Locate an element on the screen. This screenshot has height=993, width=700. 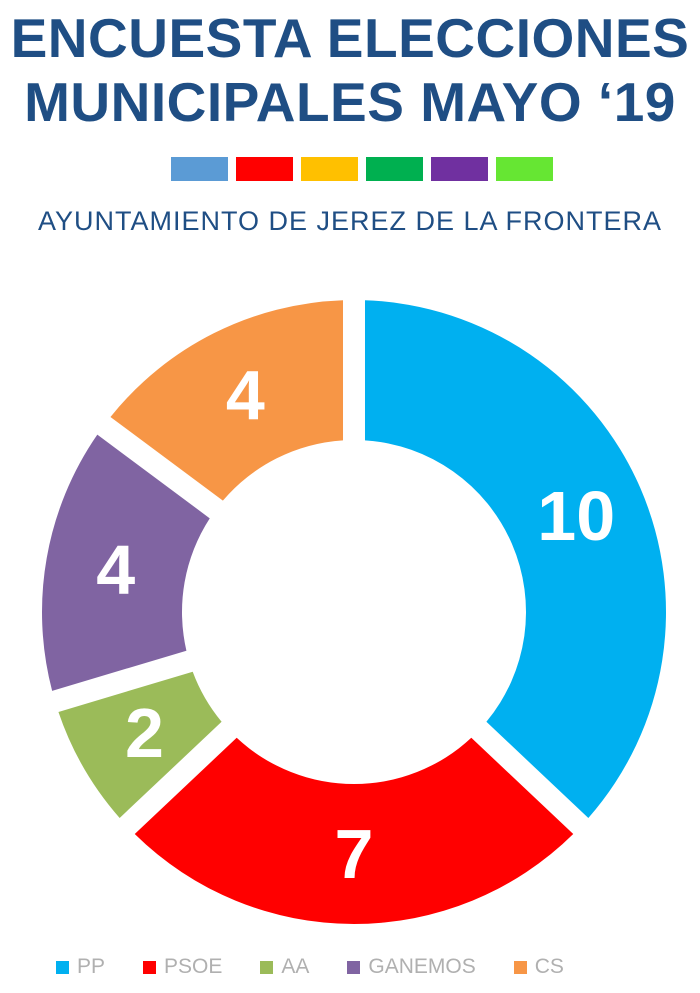
color-swatch-strip is located at coordinates (362, 169).